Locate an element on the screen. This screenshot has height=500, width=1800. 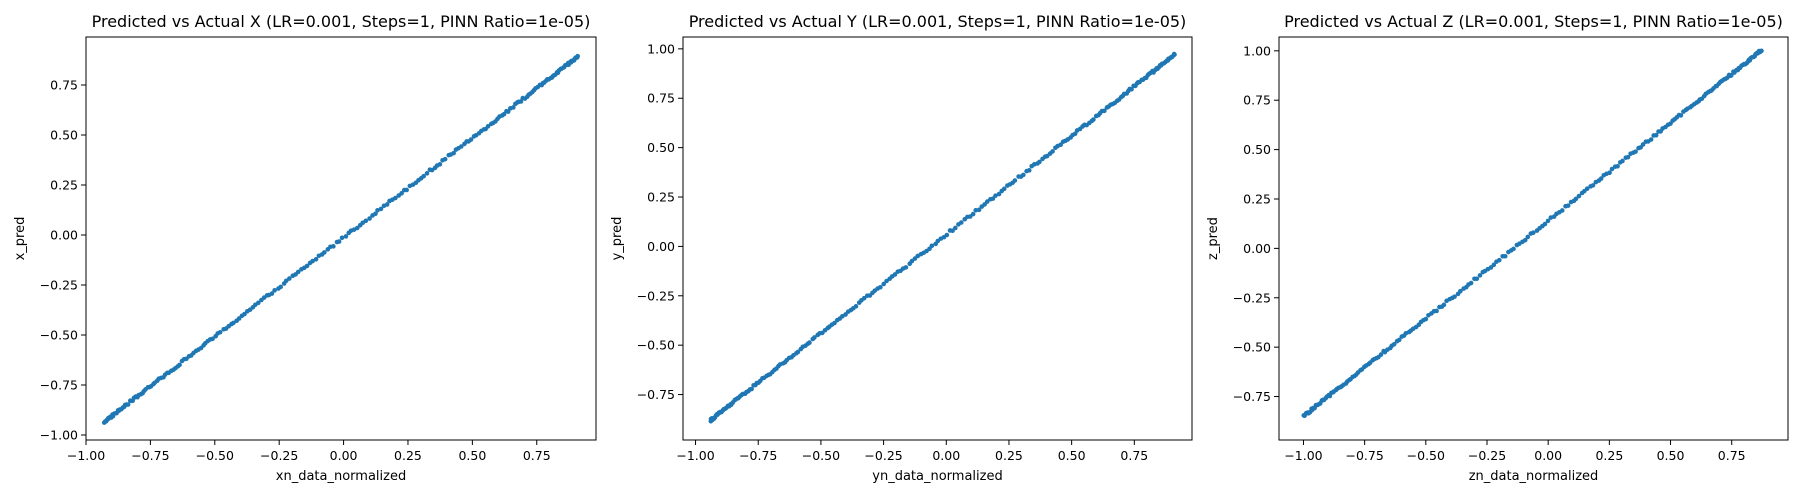
x-tick-label: 0.00 is located at coordinates (1548, 455).